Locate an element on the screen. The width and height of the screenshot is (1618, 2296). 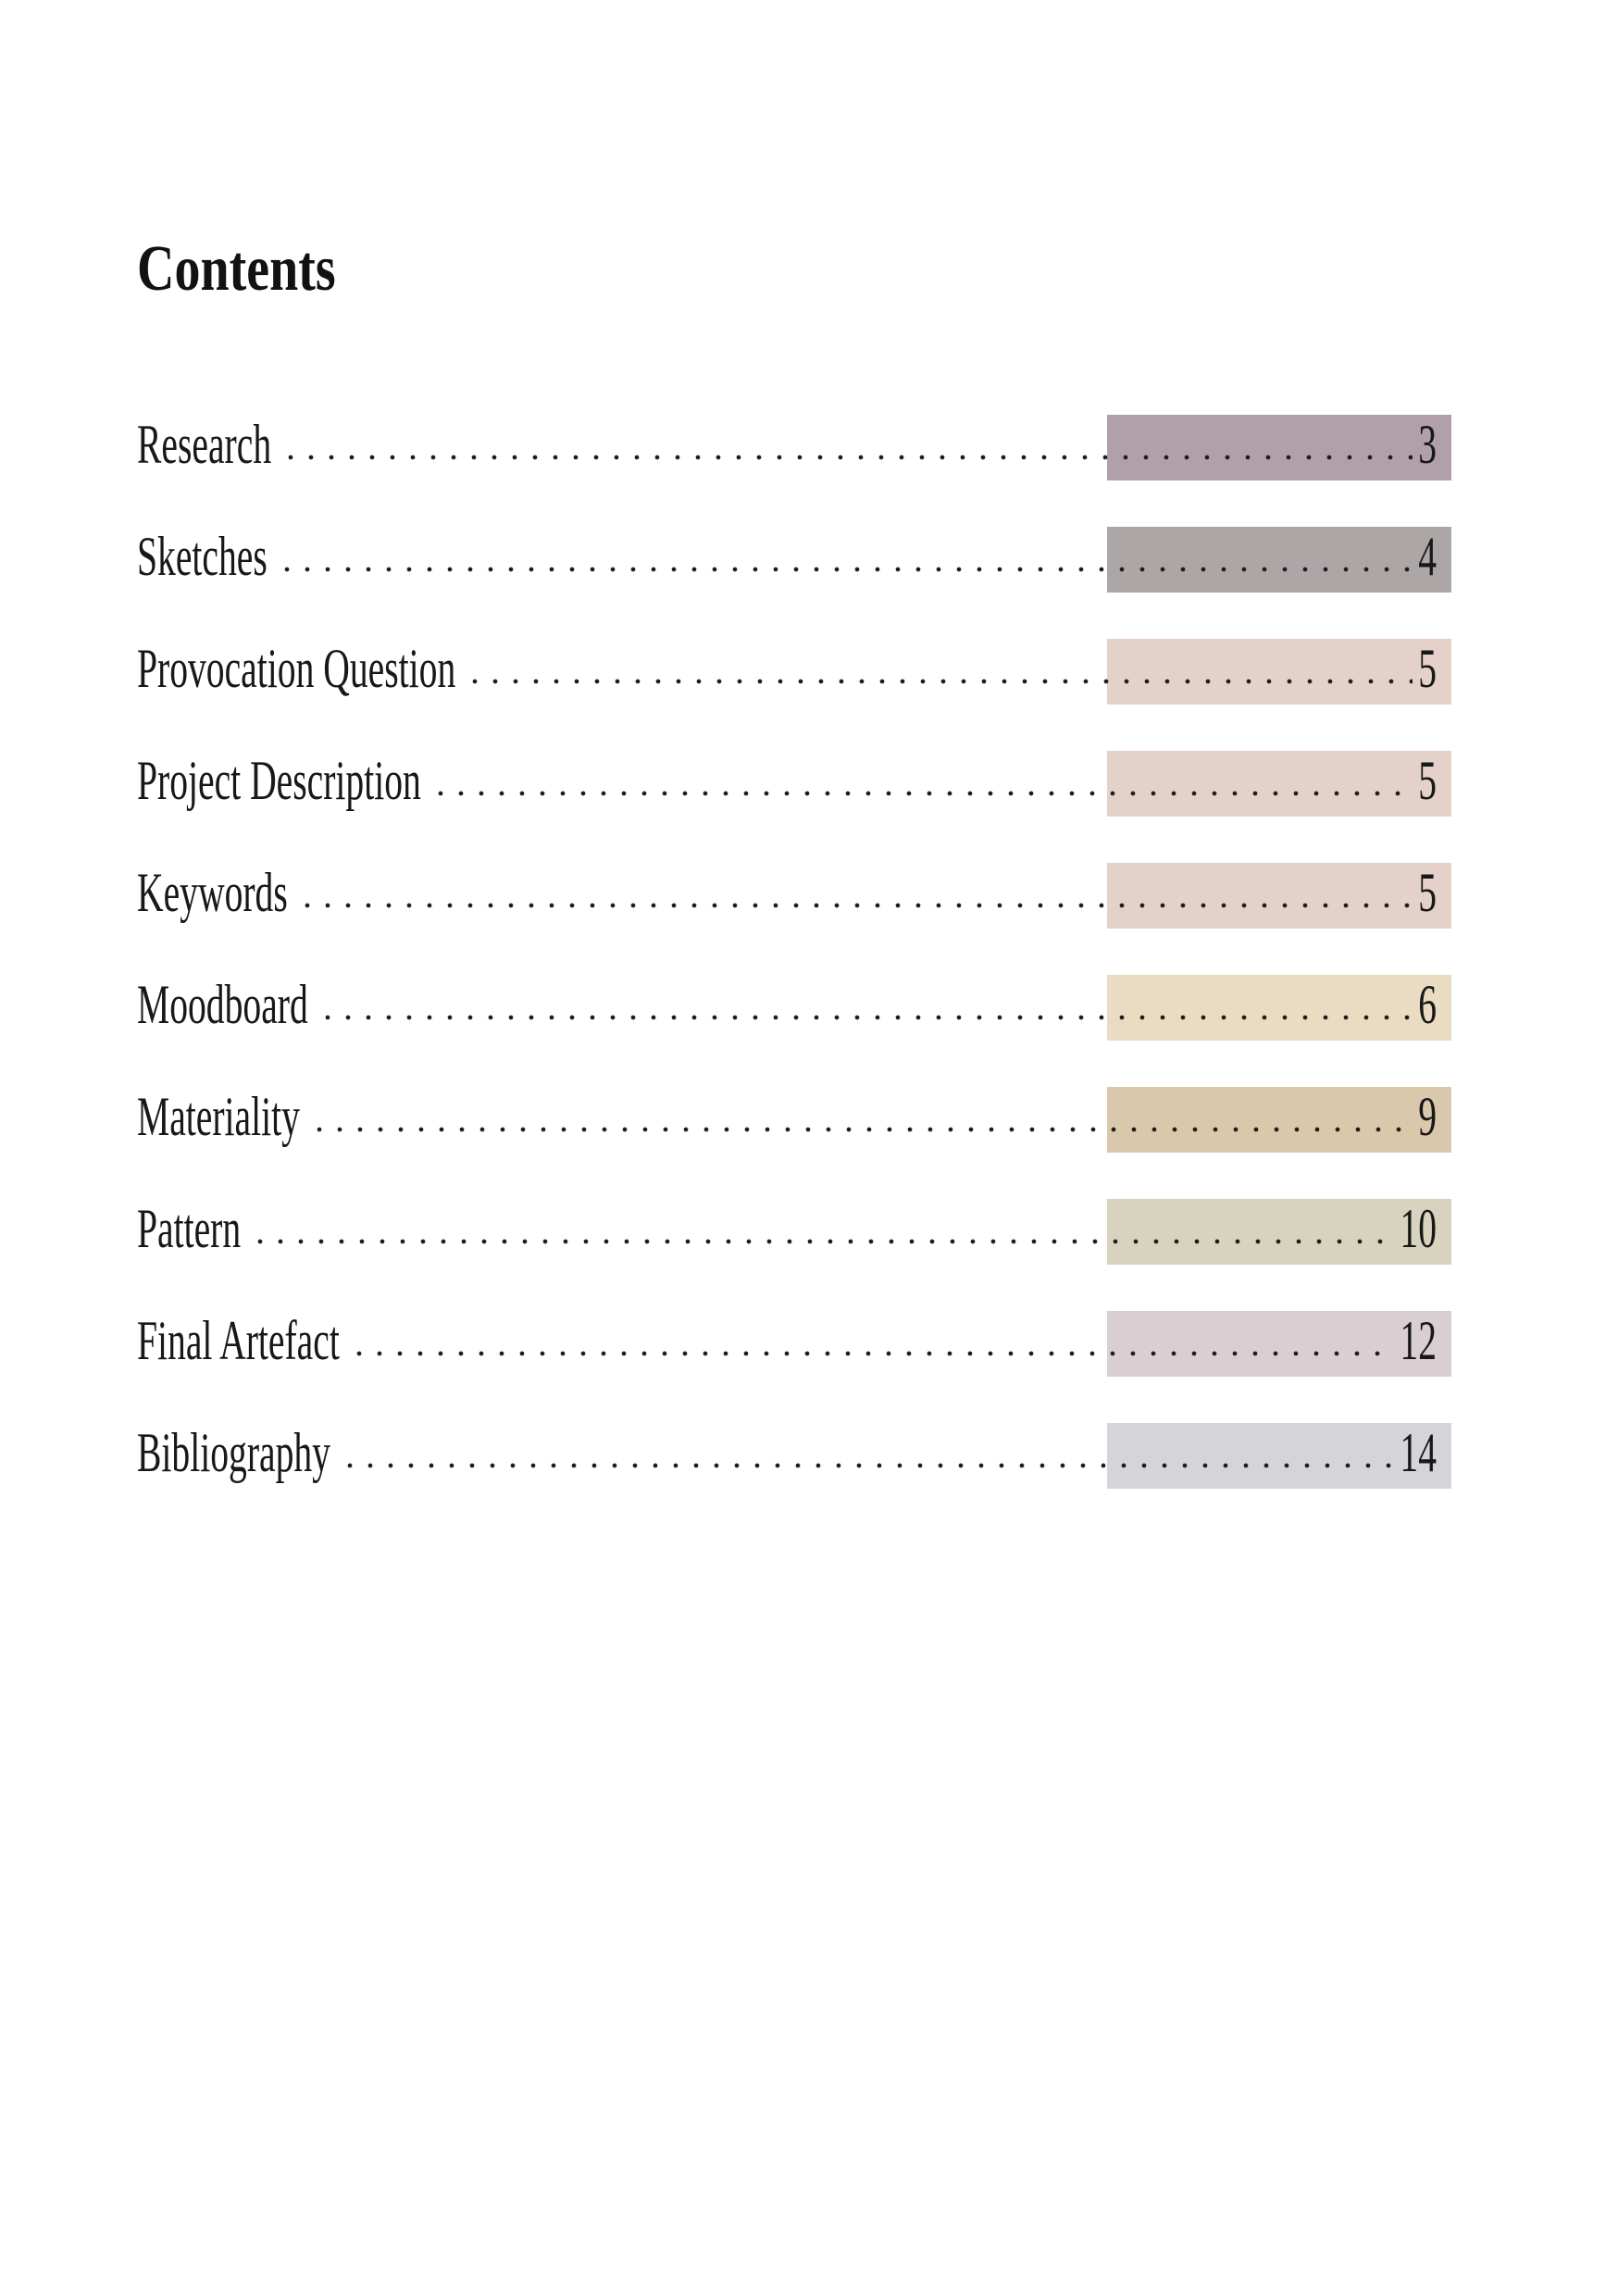
toc-entry-label: Keywords is located at coordinates (212, 892).